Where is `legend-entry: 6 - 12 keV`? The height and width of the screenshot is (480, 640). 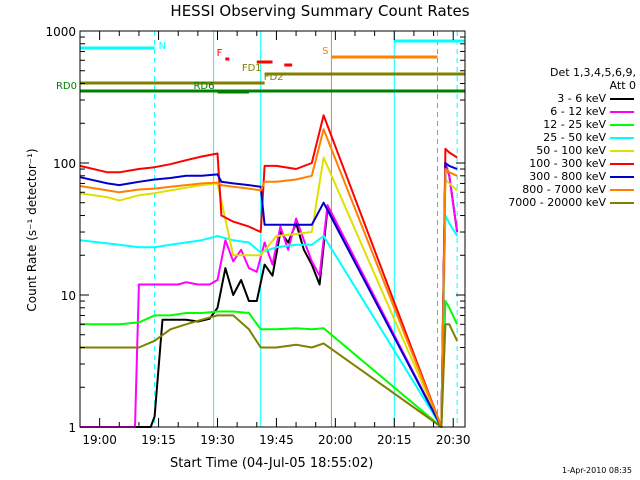
legend-entry: 6 - 12 keV is located at coordinates (557, 111).